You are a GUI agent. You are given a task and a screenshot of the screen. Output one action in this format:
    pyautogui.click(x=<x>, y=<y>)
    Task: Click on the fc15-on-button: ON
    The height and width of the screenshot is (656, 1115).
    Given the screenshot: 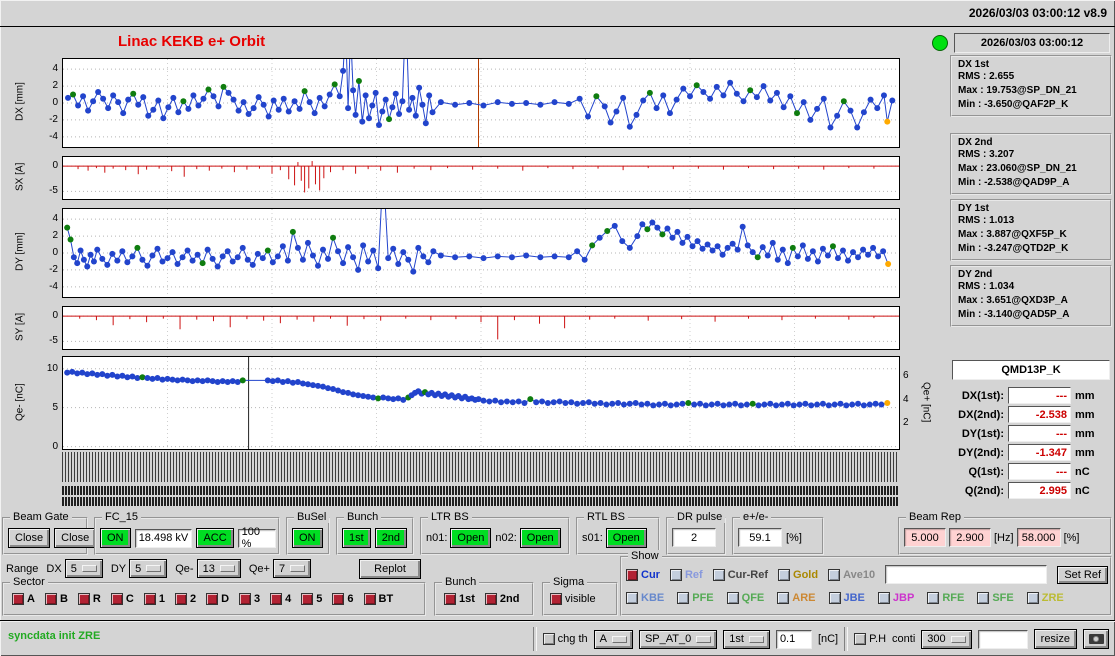 What is the action you would take?
    pyautogui.click(x=115, y=538)
    